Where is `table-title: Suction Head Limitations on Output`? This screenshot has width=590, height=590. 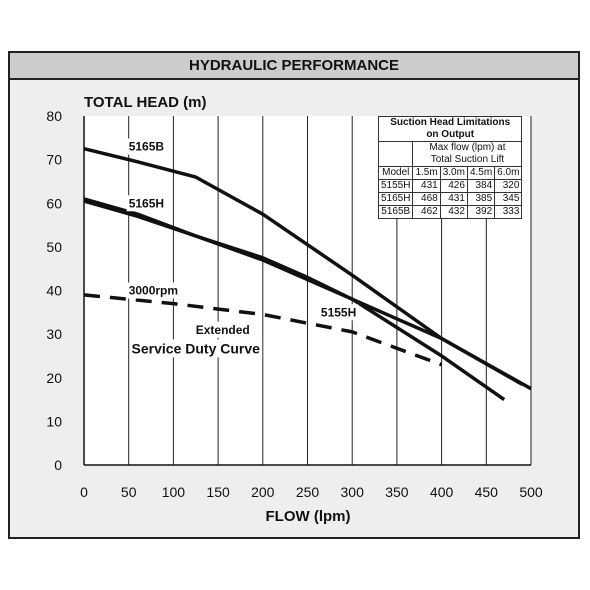 table-title: Suction Head Limitations on Output is located at coordinates (450, 129).